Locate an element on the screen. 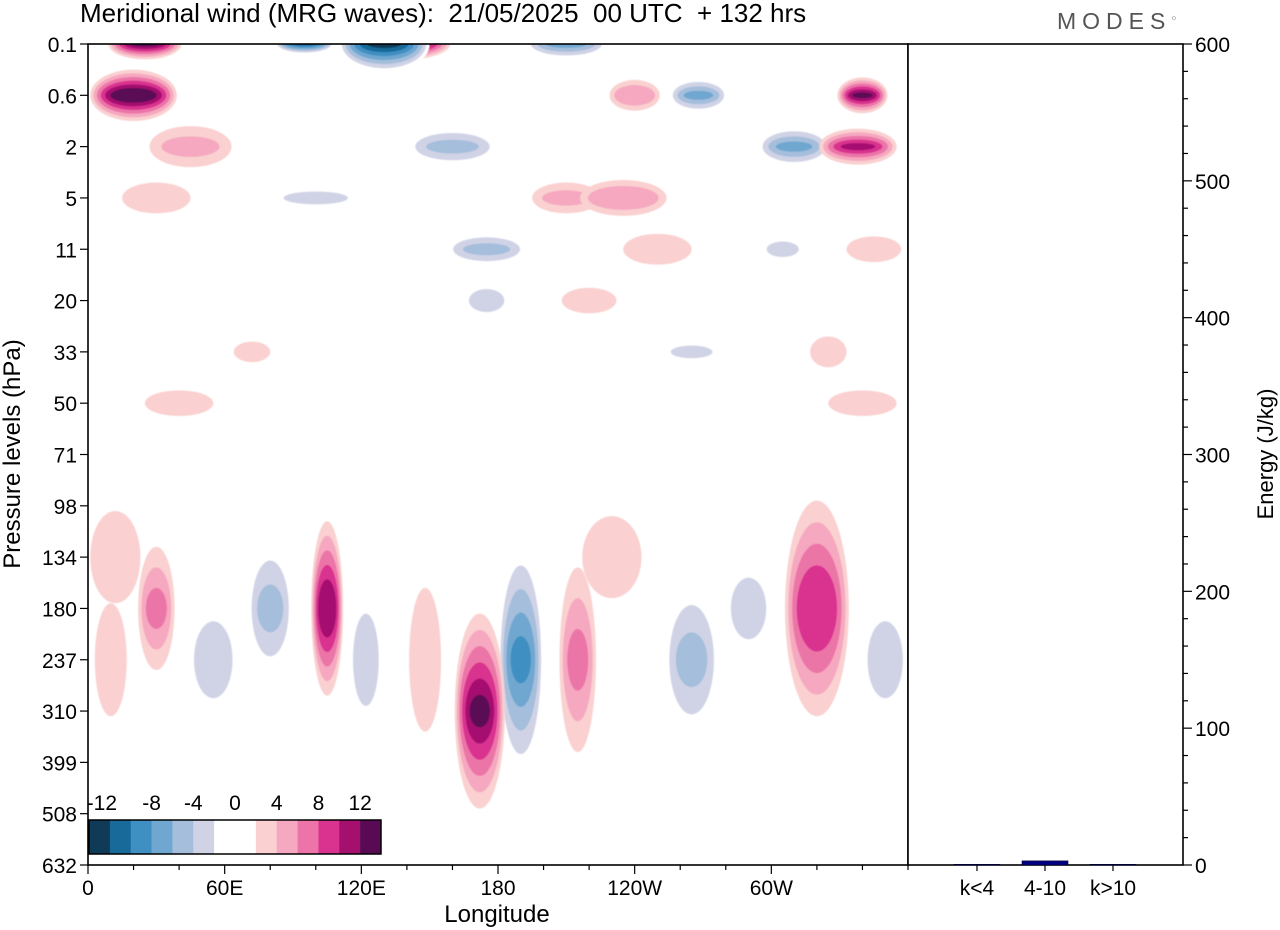 This screenshot has width=1280, height=930. energy-axis-label: Energy (J/kg) is located at coordinates (1265, 454).